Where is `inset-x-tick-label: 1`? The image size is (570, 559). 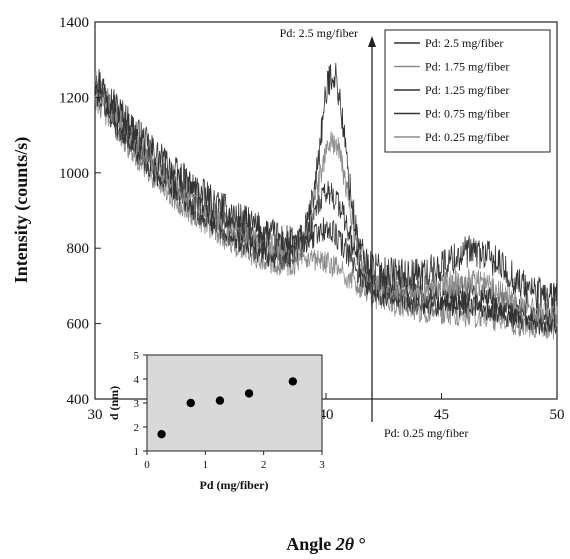 inset-x-tick-label: 1 is located at coordinates (206, 465).